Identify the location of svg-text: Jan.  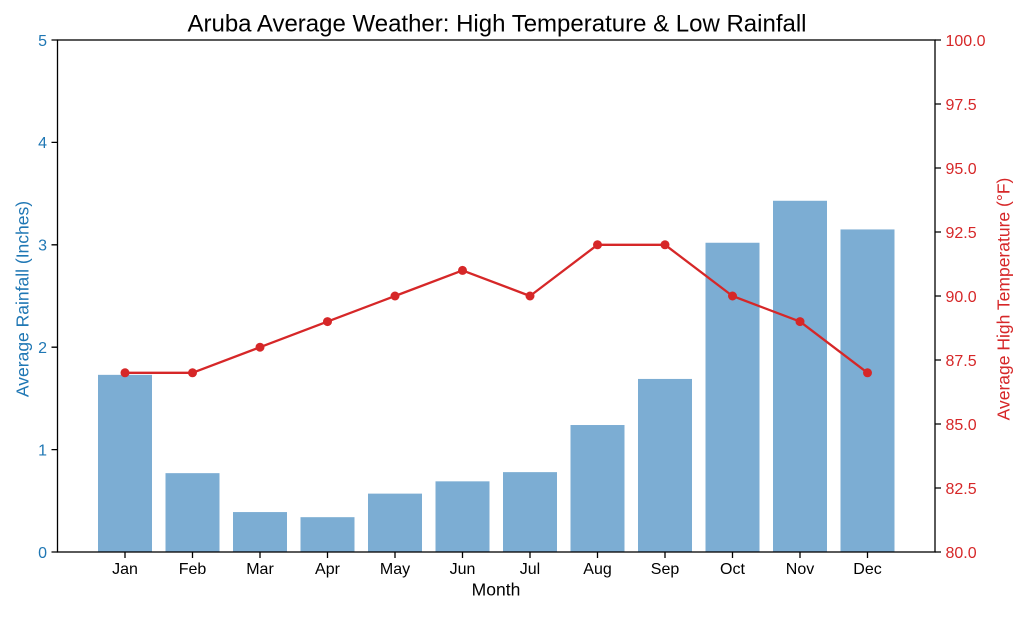
(125, 569).